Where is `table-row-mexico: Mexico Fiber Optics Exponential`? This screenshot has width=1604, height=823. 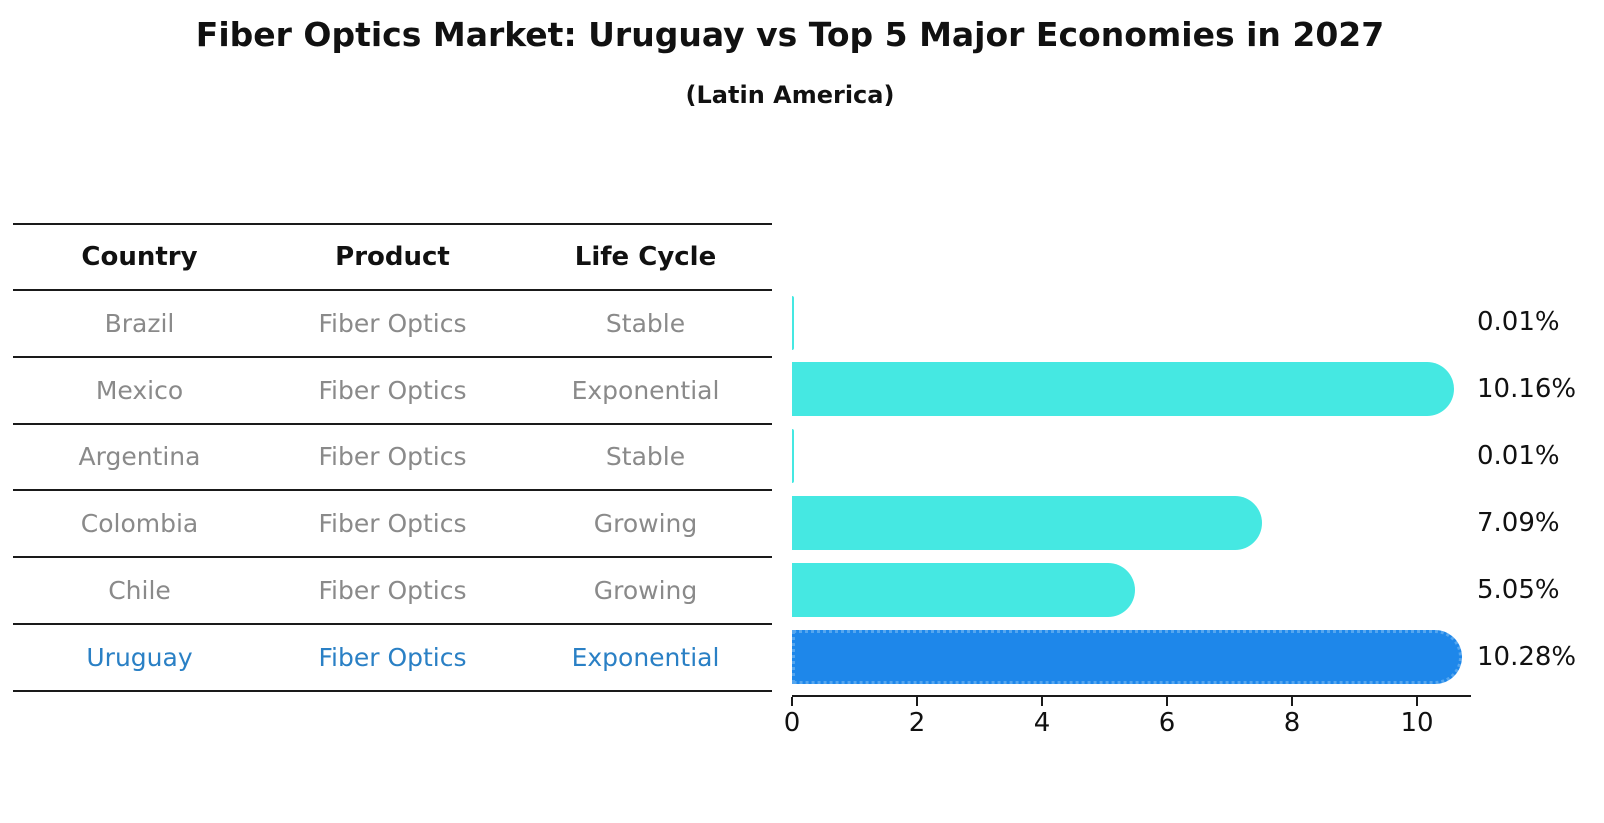 table-row-mexico: Mexico Fiber Optics Exponential is located at coordinates (392, 389).